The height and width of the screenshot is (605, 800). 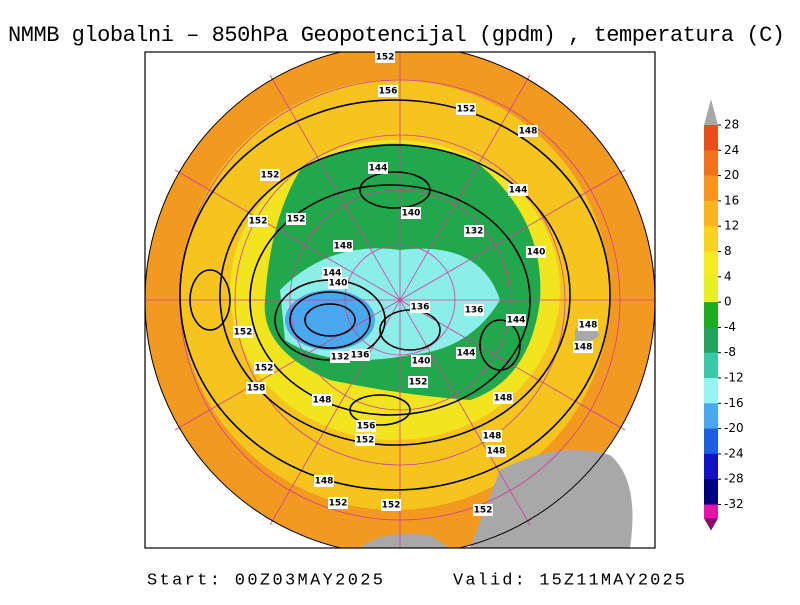 What do you see at coordinates (731, 226) in the screenshot?
I see `colorbar-tick-label: 12` at bounding box center [731, 226].